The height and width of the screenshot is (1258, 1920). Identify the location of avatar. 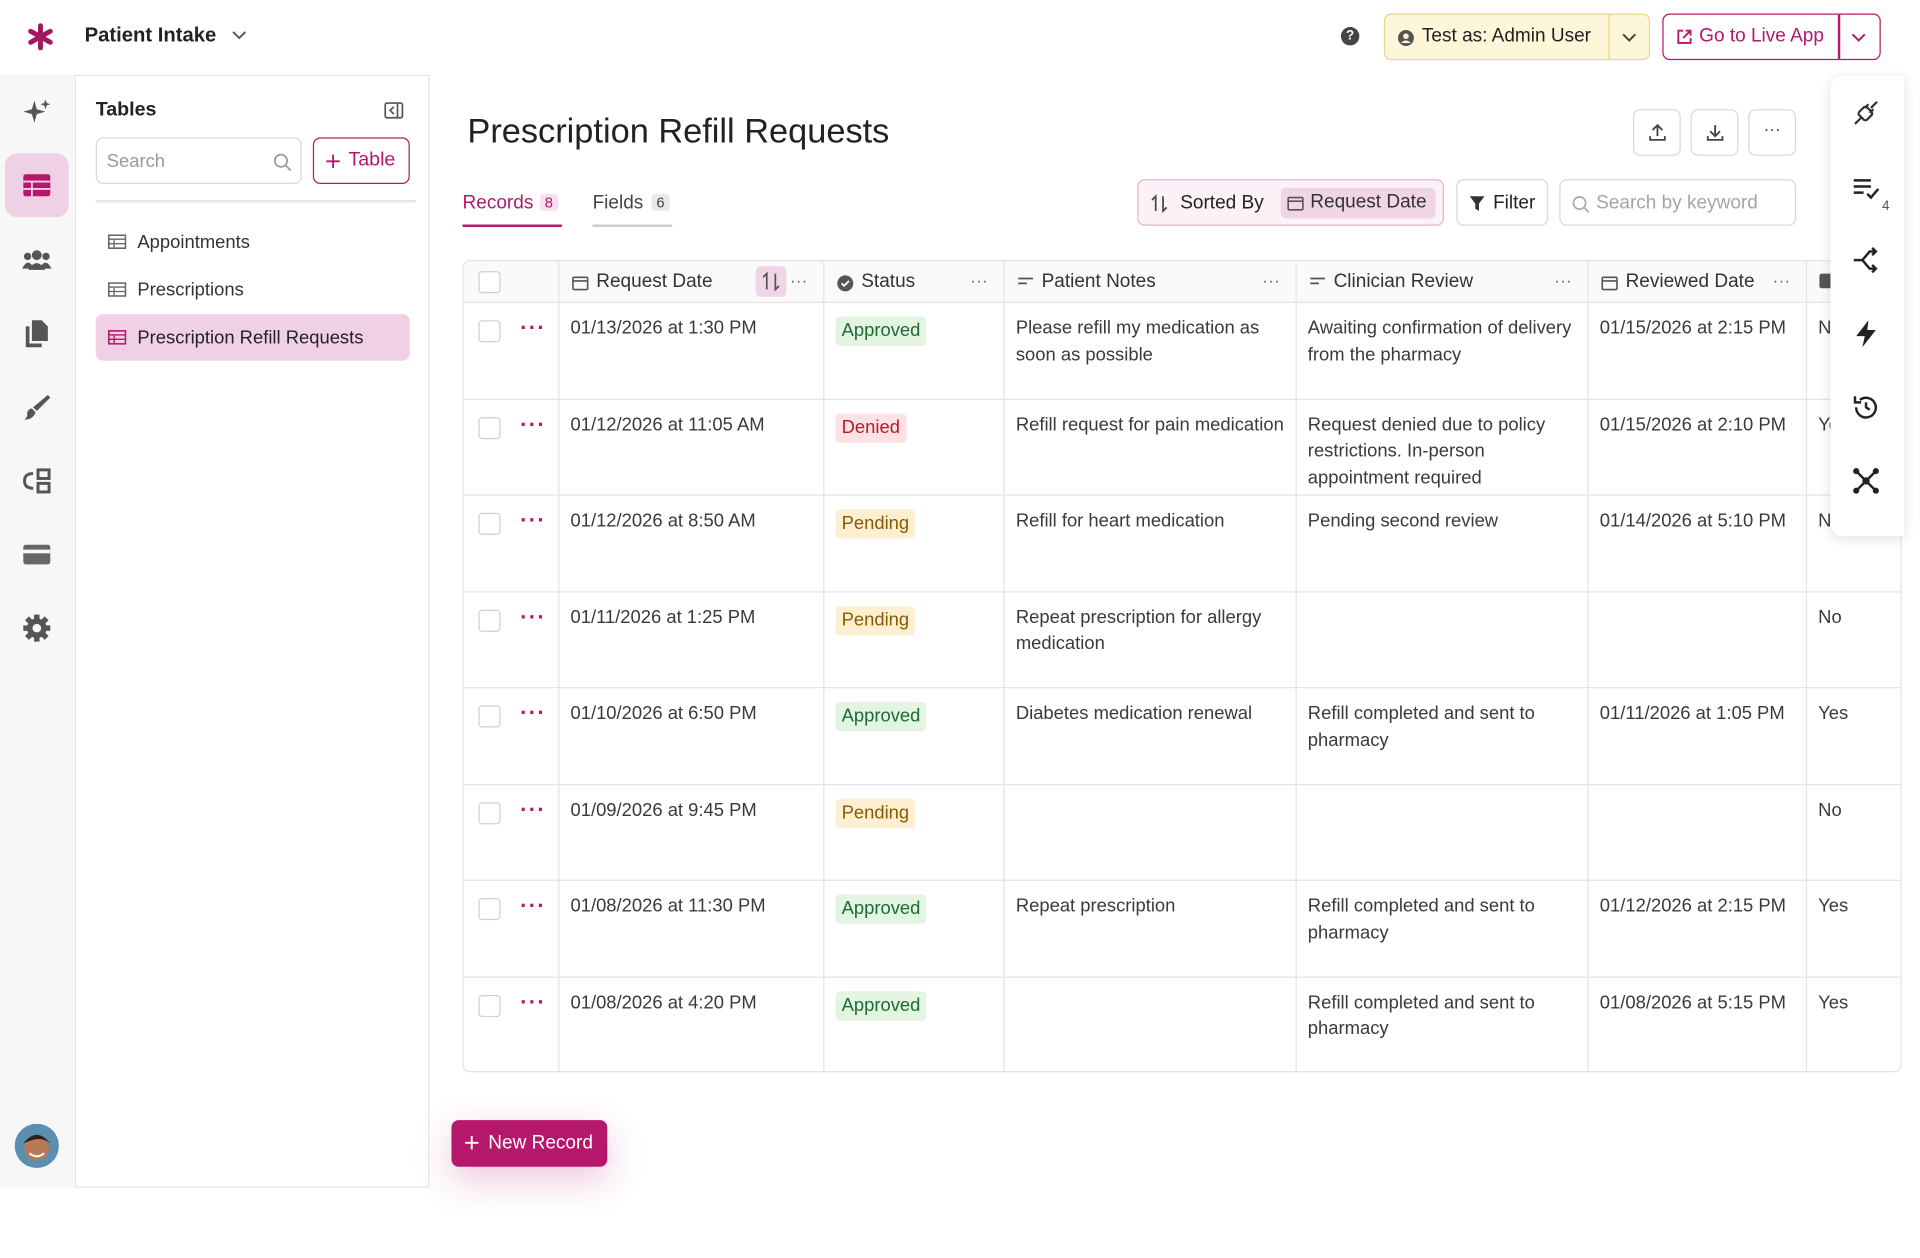
(36, 1145).